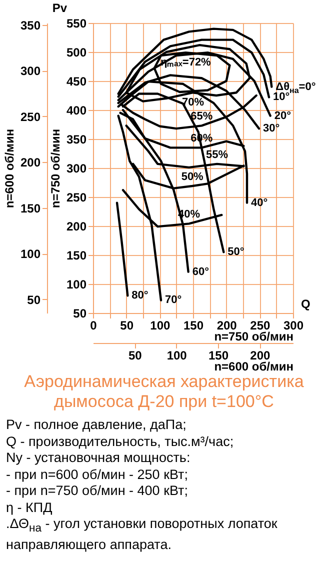 The image size is (328, 571). Describe the element at coordinates (76, 23) in the screenshot. I see `y-tick-label: 550` at that location.